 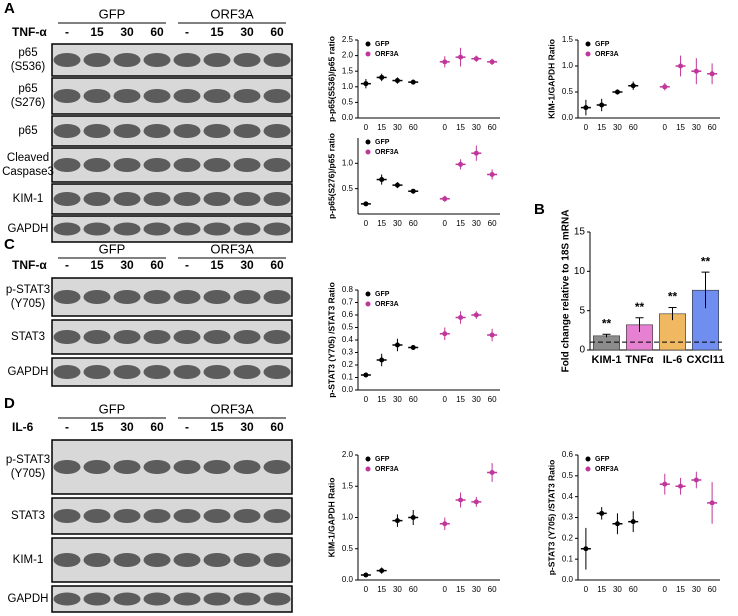 I want to click on y-axis-label: p-STAT3 (Y705) /STAT3 Ratio, so click(x=551, y=518).